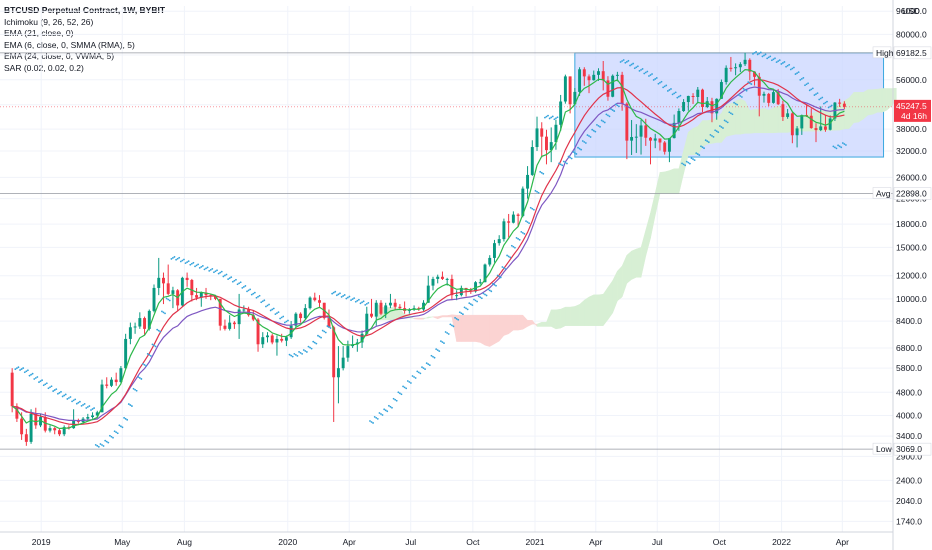  I want to click on price-tick-label: 96000.0, so click(911, 11).